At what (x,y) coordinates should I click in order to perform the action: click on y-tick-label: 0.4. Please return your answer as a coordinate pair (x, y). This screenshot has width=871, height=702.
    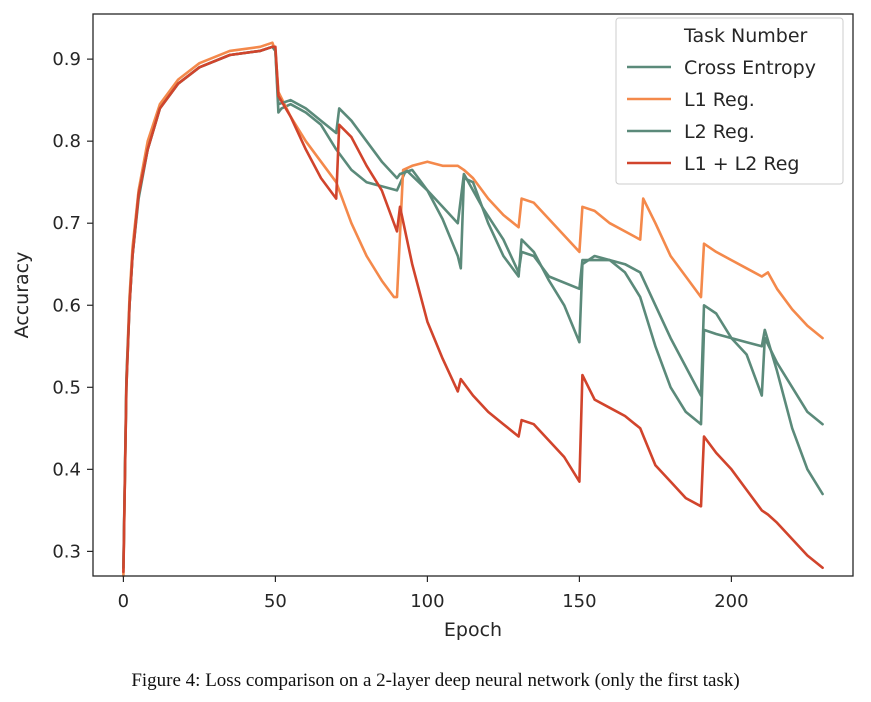
    Looking at the image, I should click on (66, 469).